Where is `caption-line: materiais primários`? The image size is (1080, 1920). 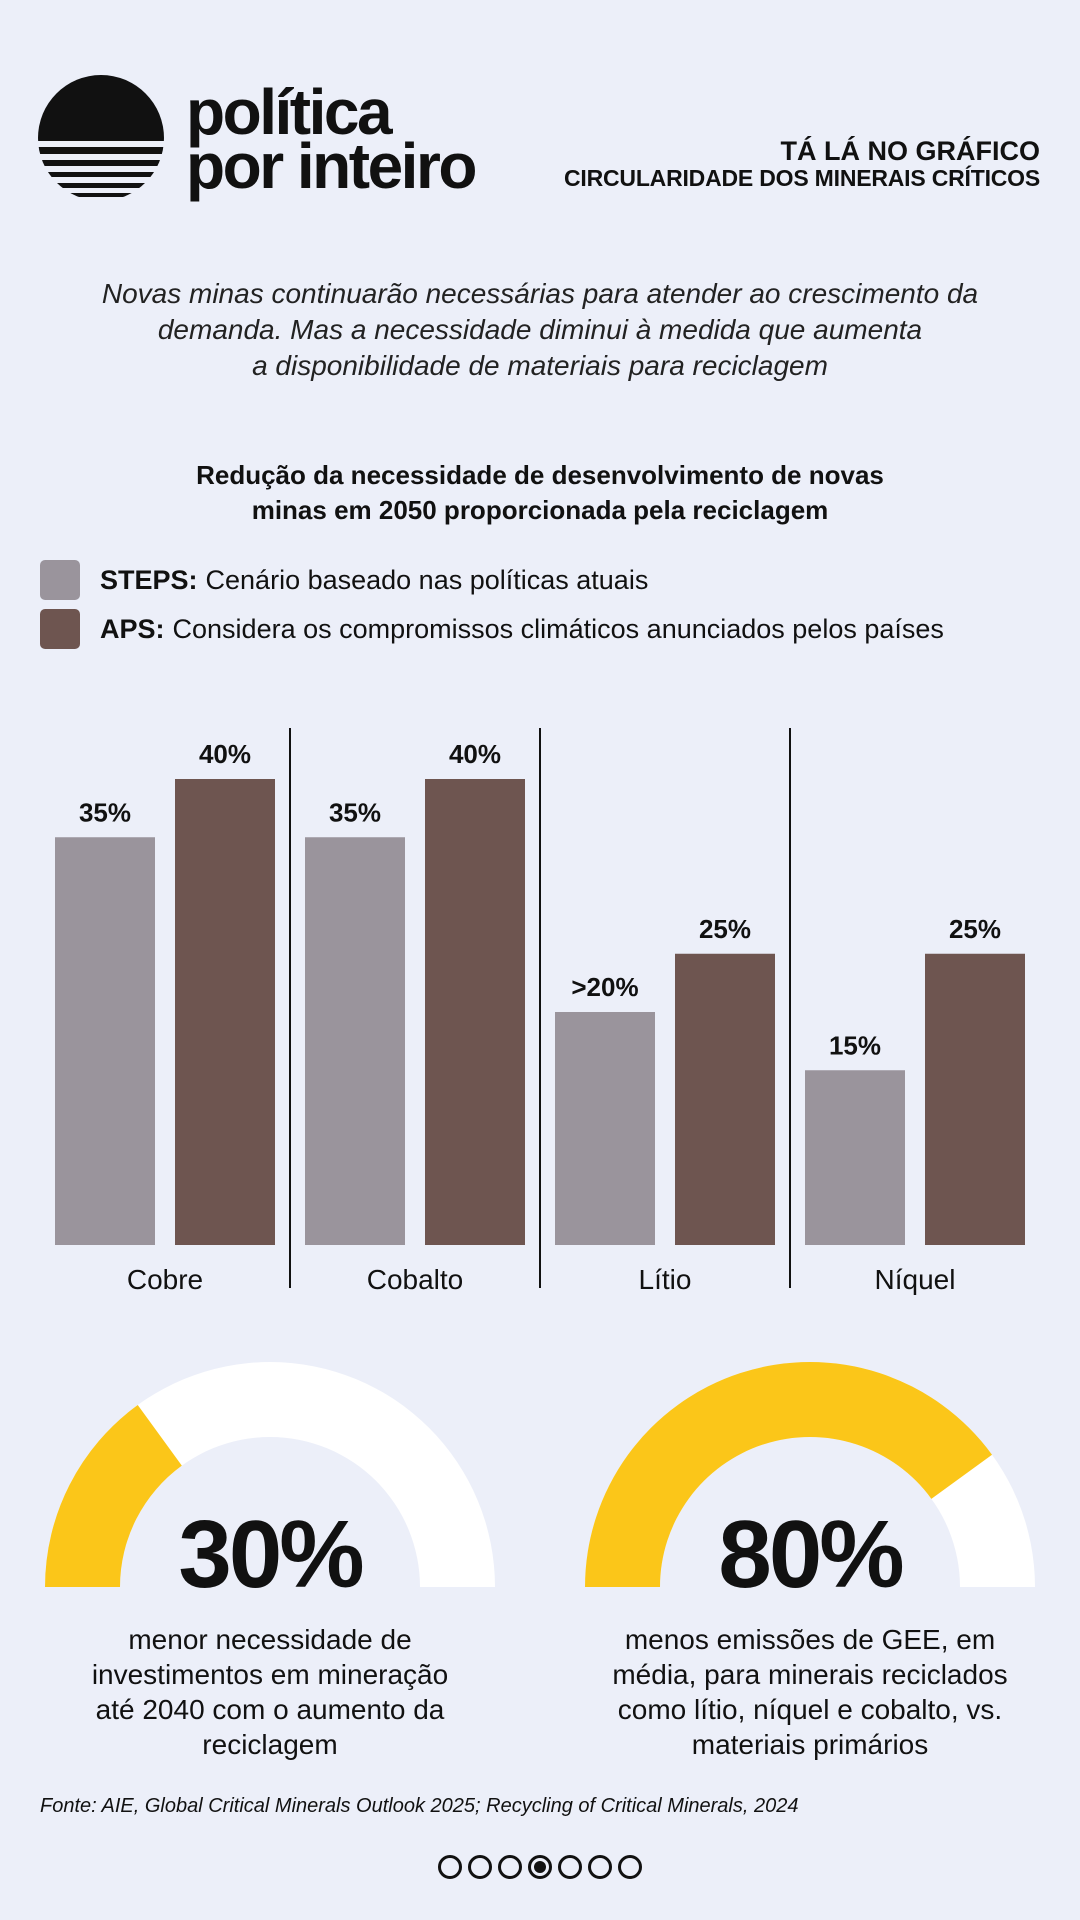 caption-line: materiais primários is located at coordinates (810, 1744).